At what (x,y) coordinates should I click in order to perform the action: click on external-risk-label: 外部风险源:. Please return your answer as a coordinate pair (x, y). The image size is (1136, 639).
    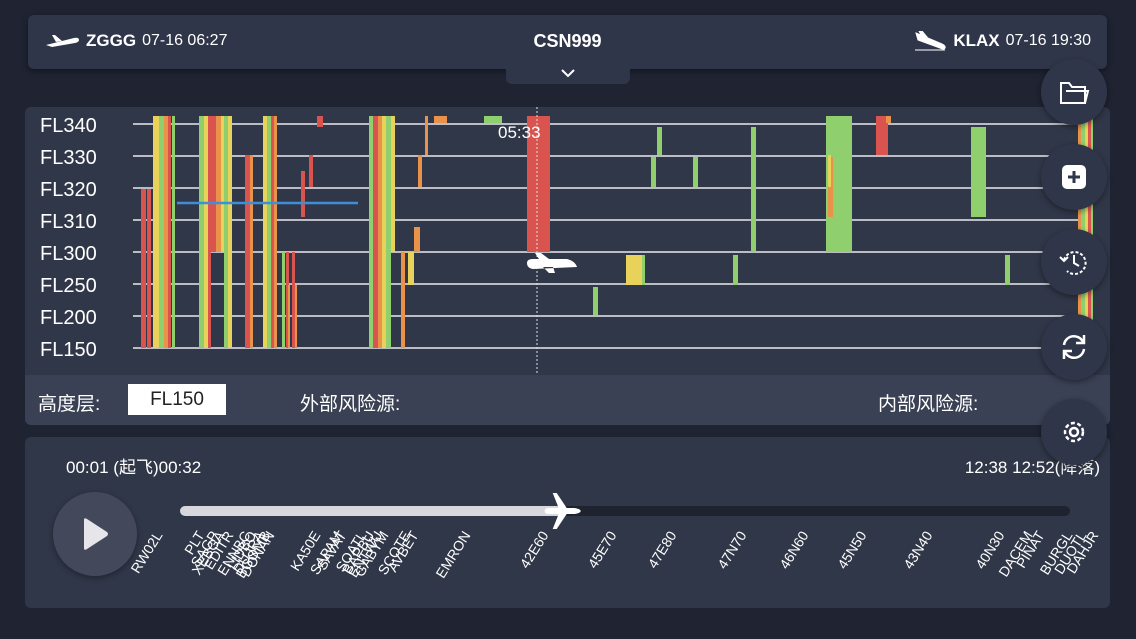
    Looking at the image, I should click on (350, 404).